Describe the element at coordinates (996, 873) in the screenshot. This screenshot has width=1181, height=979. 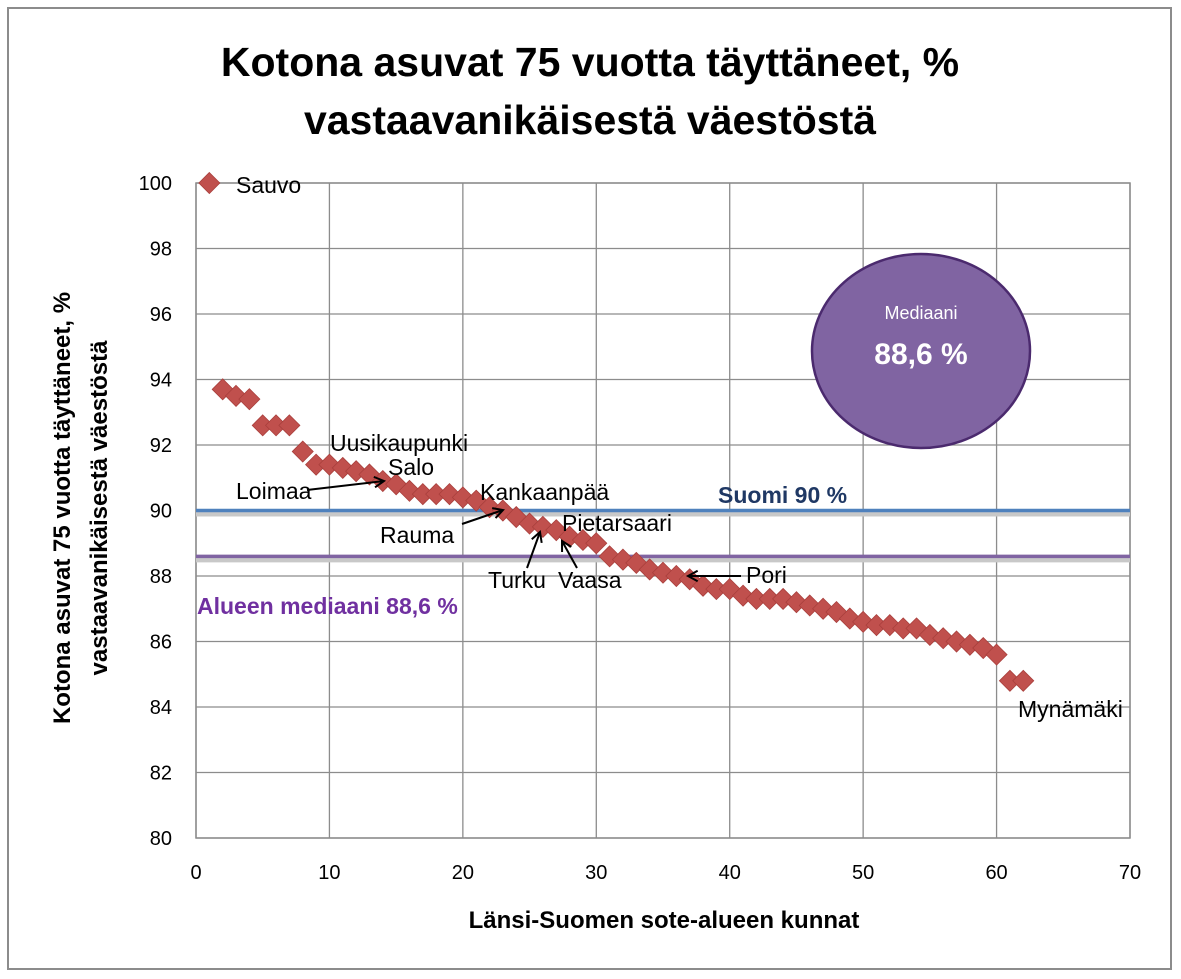
I see `x-tick-label: 60` at that location.